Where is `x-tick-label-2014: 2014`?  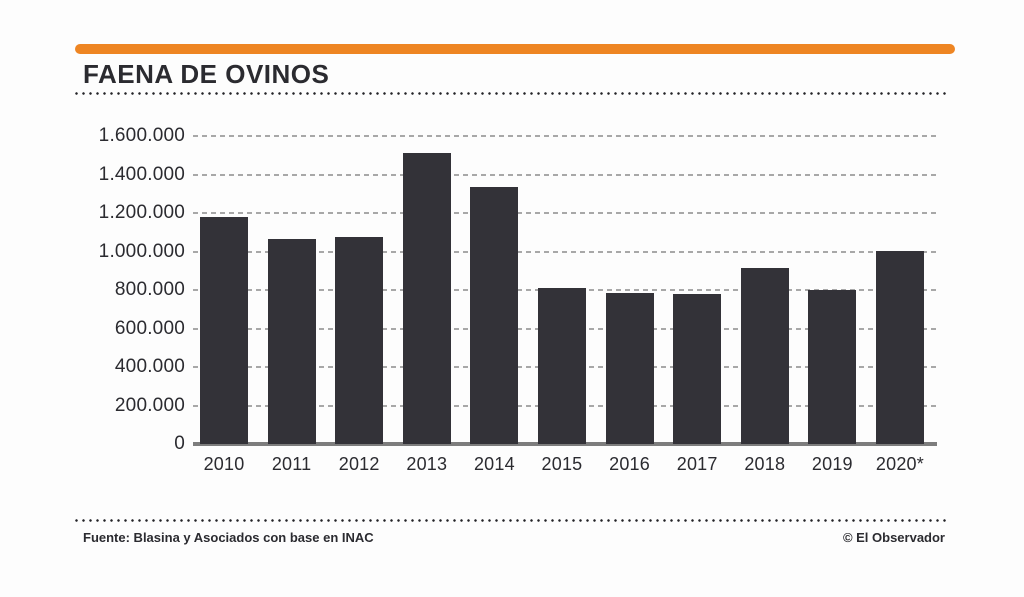 x-tick-label-2014: 2014 is located at coordinates (494, 466).